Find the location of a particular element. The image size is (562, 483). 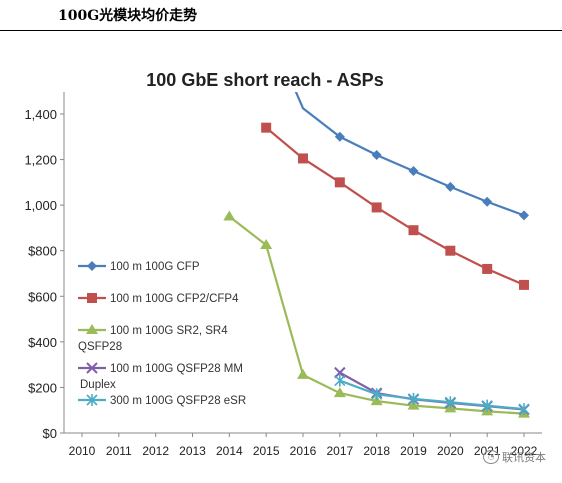

x-tick-label: 2017 is located at coordinates (339, 451).